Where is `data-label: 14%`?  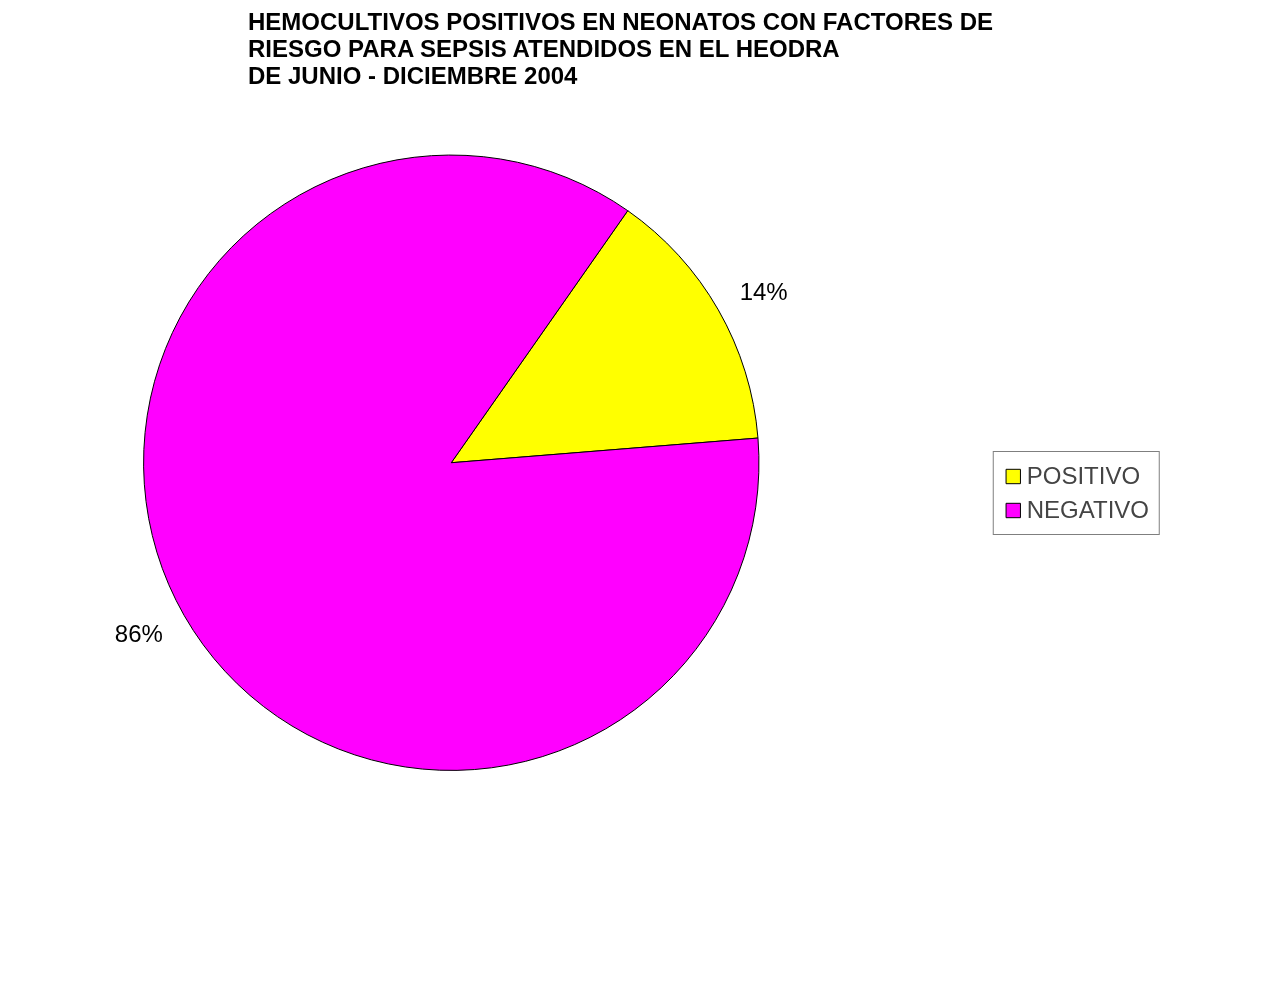
data-label: 14% is located at coordinates (763, 291).